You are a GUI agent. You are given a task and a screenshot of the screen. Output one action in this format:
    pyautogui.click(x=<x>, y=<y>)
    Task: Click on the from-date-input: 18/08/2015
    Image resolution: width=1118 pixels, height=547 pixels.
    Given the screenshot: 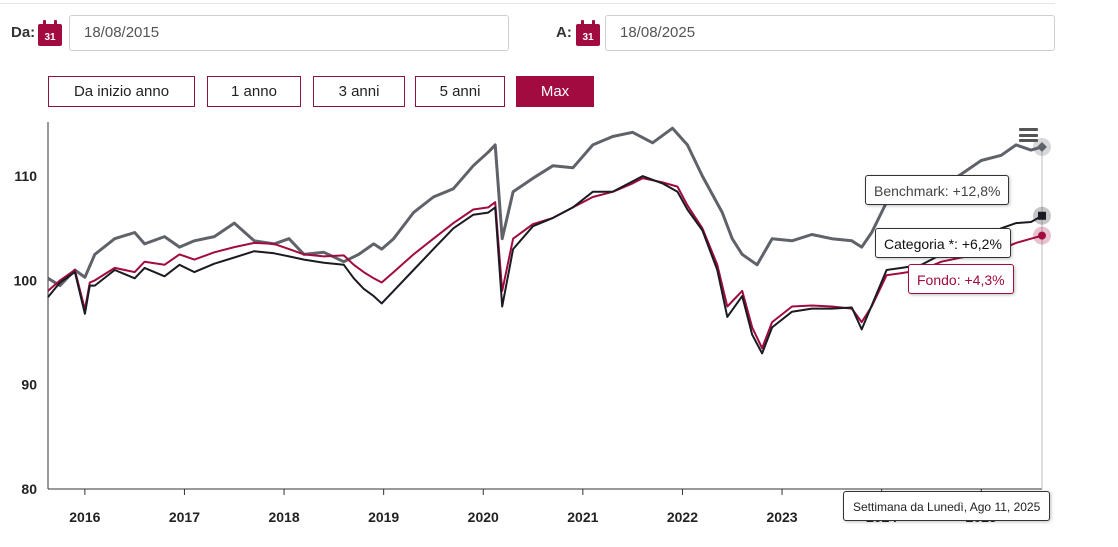 What is the action you would take?
    pyautogui.click(x=289, y=33)
    